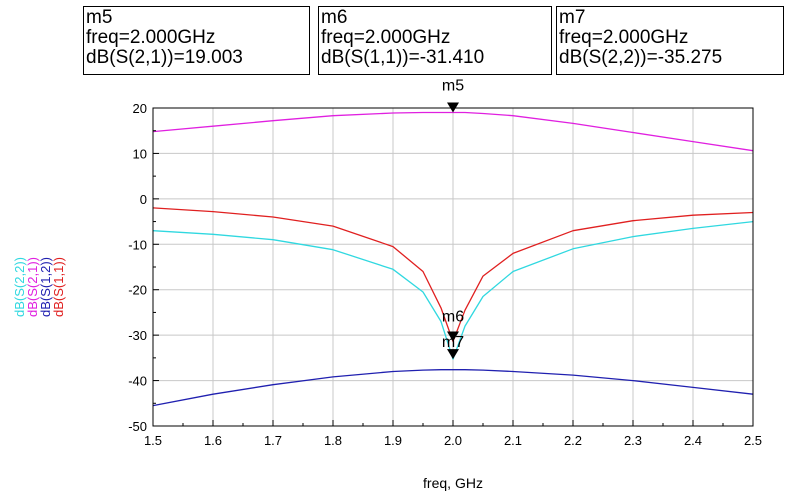 The height and width of the screenshot is (496, 787). Describe the element at coordinates (453, 219) in the screenshot. I see `chart-markers: m5 m6 m7` at that location.